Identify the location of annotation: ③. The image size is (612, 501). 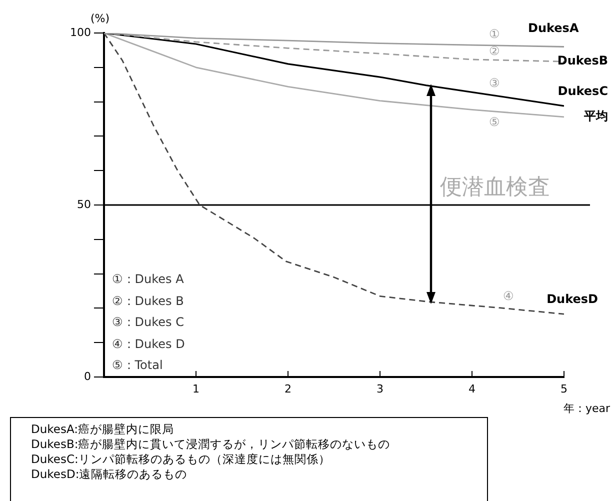
(494, 83).